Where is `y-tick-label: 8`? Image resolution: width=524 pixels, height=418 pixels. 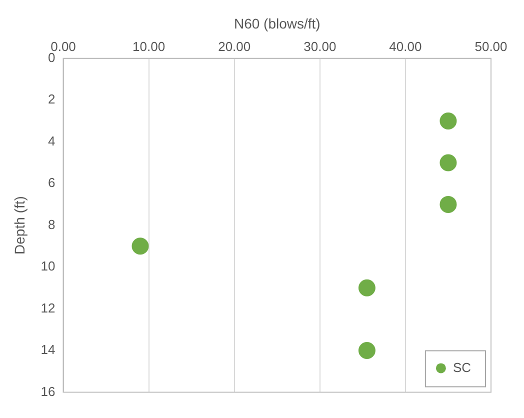 y-tick-label: 8 is located at coordinates (52, 224).